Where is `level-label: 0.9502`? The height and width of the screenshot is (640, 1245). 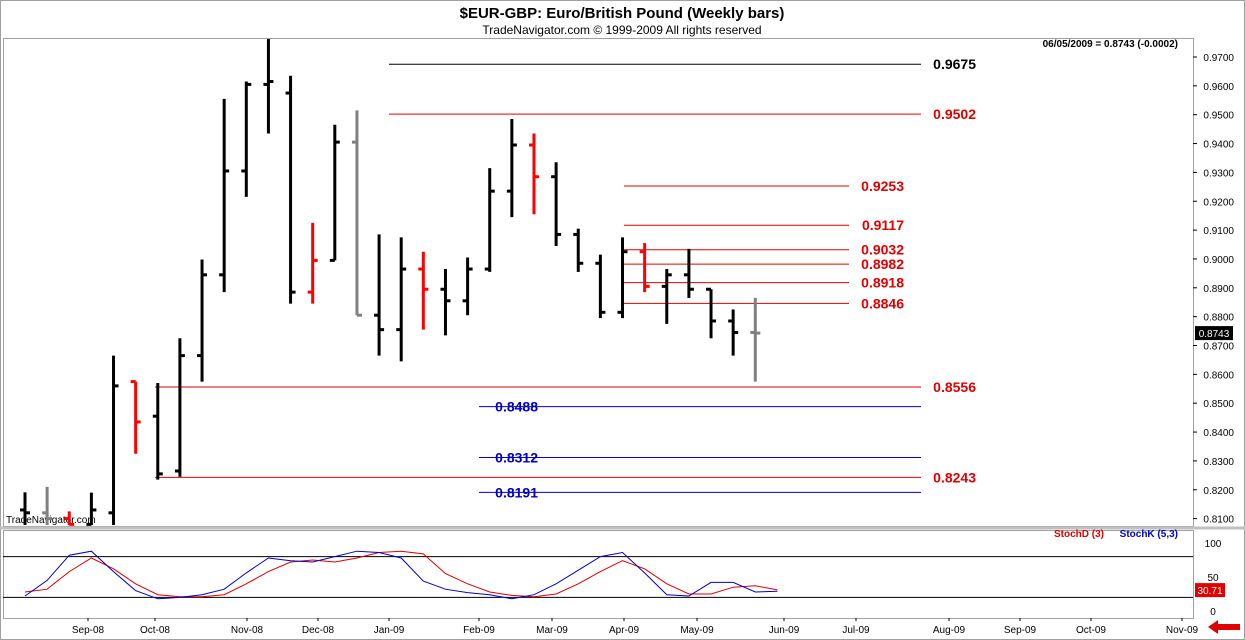
level-label: 0.9502 is located at coordinates (954, 114).